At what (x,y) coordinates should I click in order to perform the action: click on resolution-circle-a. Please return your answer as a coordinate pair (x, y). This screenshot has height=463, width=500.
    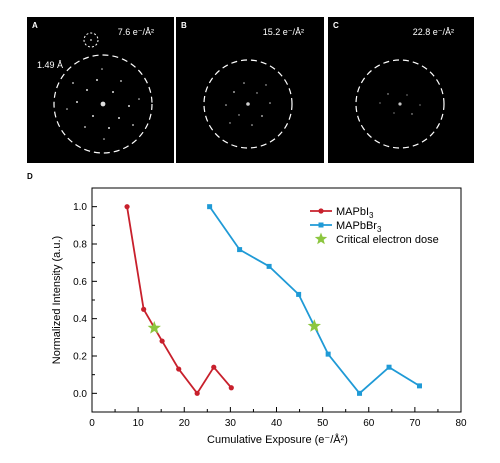
    Looking at the image, I should click on (103, 104).